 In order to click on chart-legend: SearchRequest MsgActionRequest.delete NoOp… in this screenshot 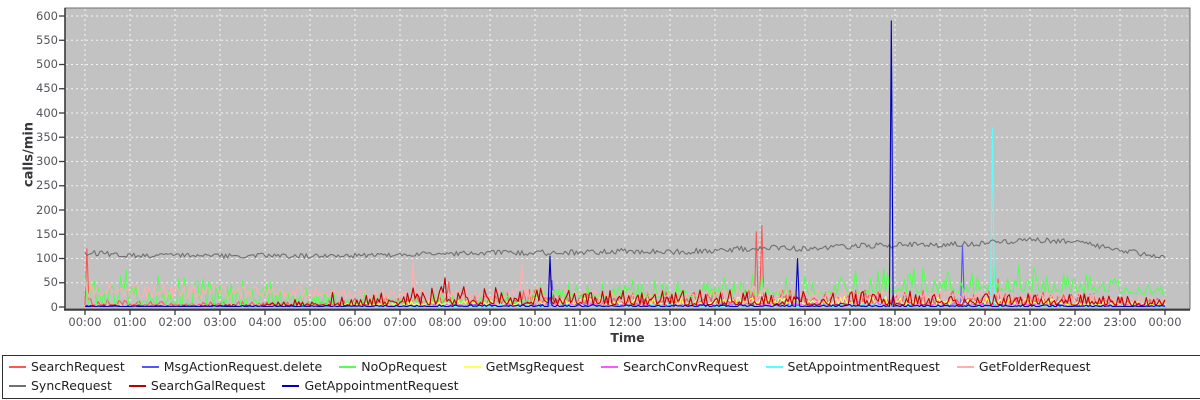, I will do `click(601, 377)`.